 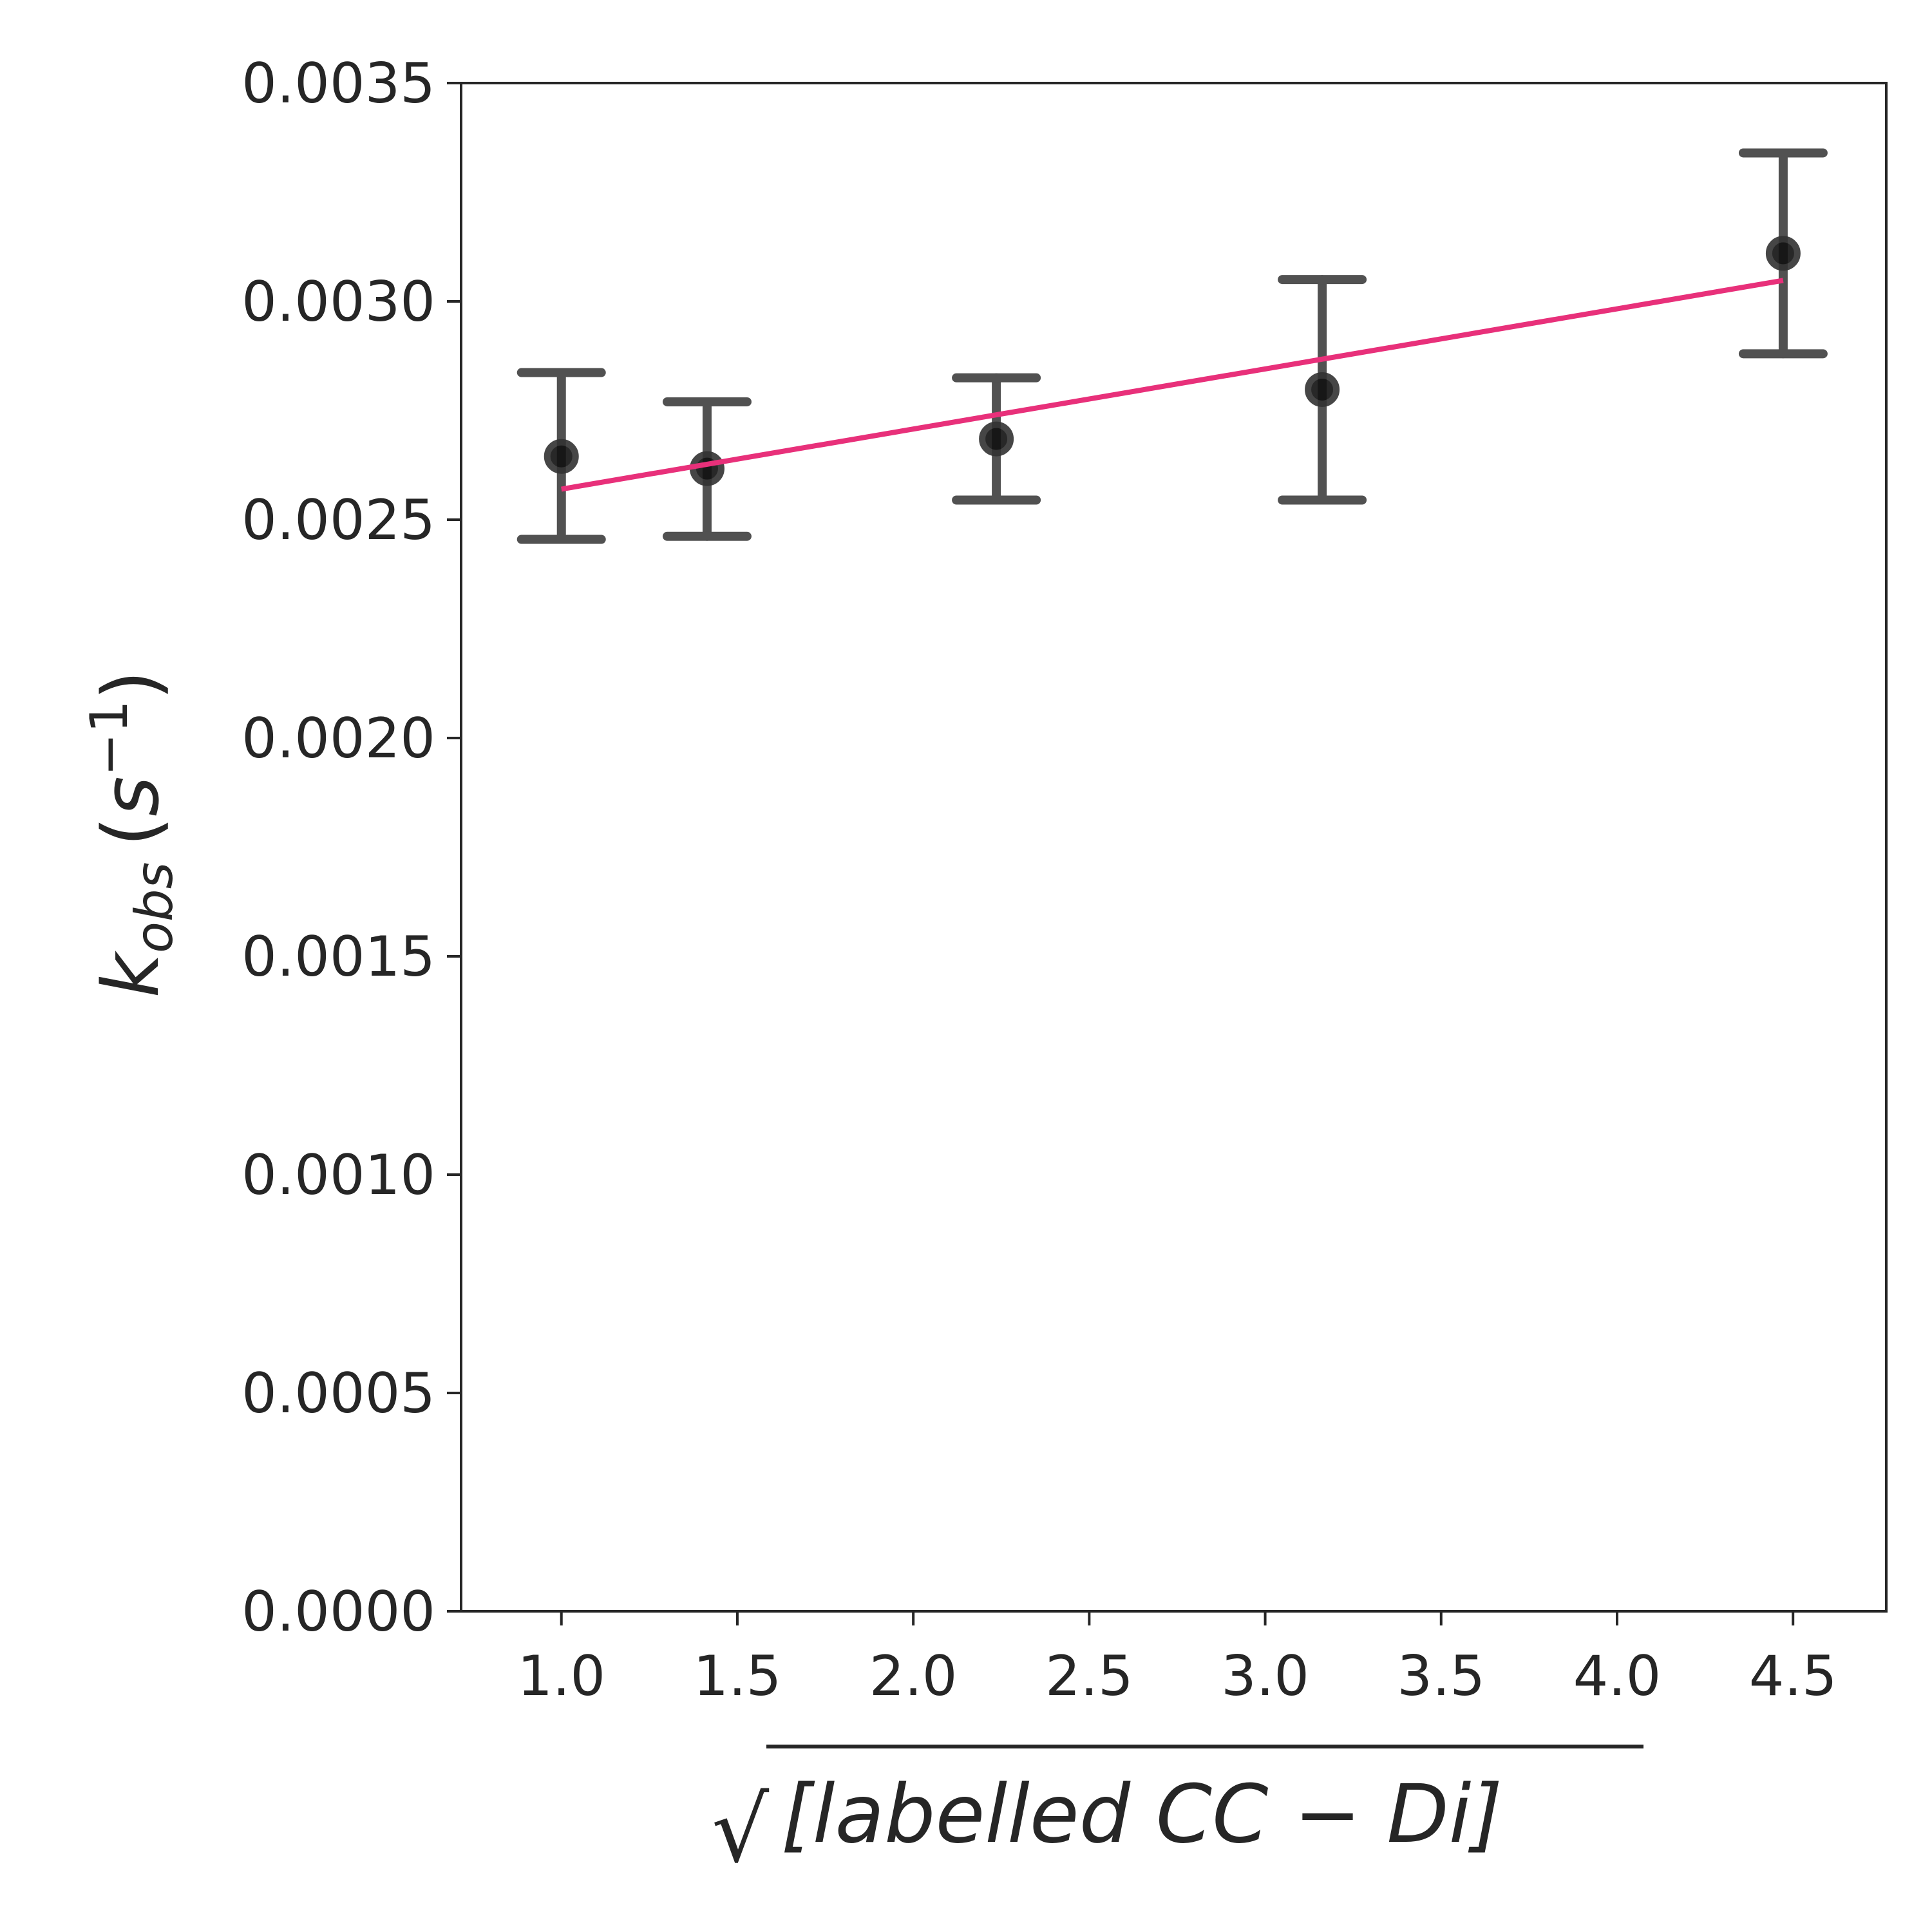 I want to click on x-tick-label: 2.0, so click(x=913, y=1676).